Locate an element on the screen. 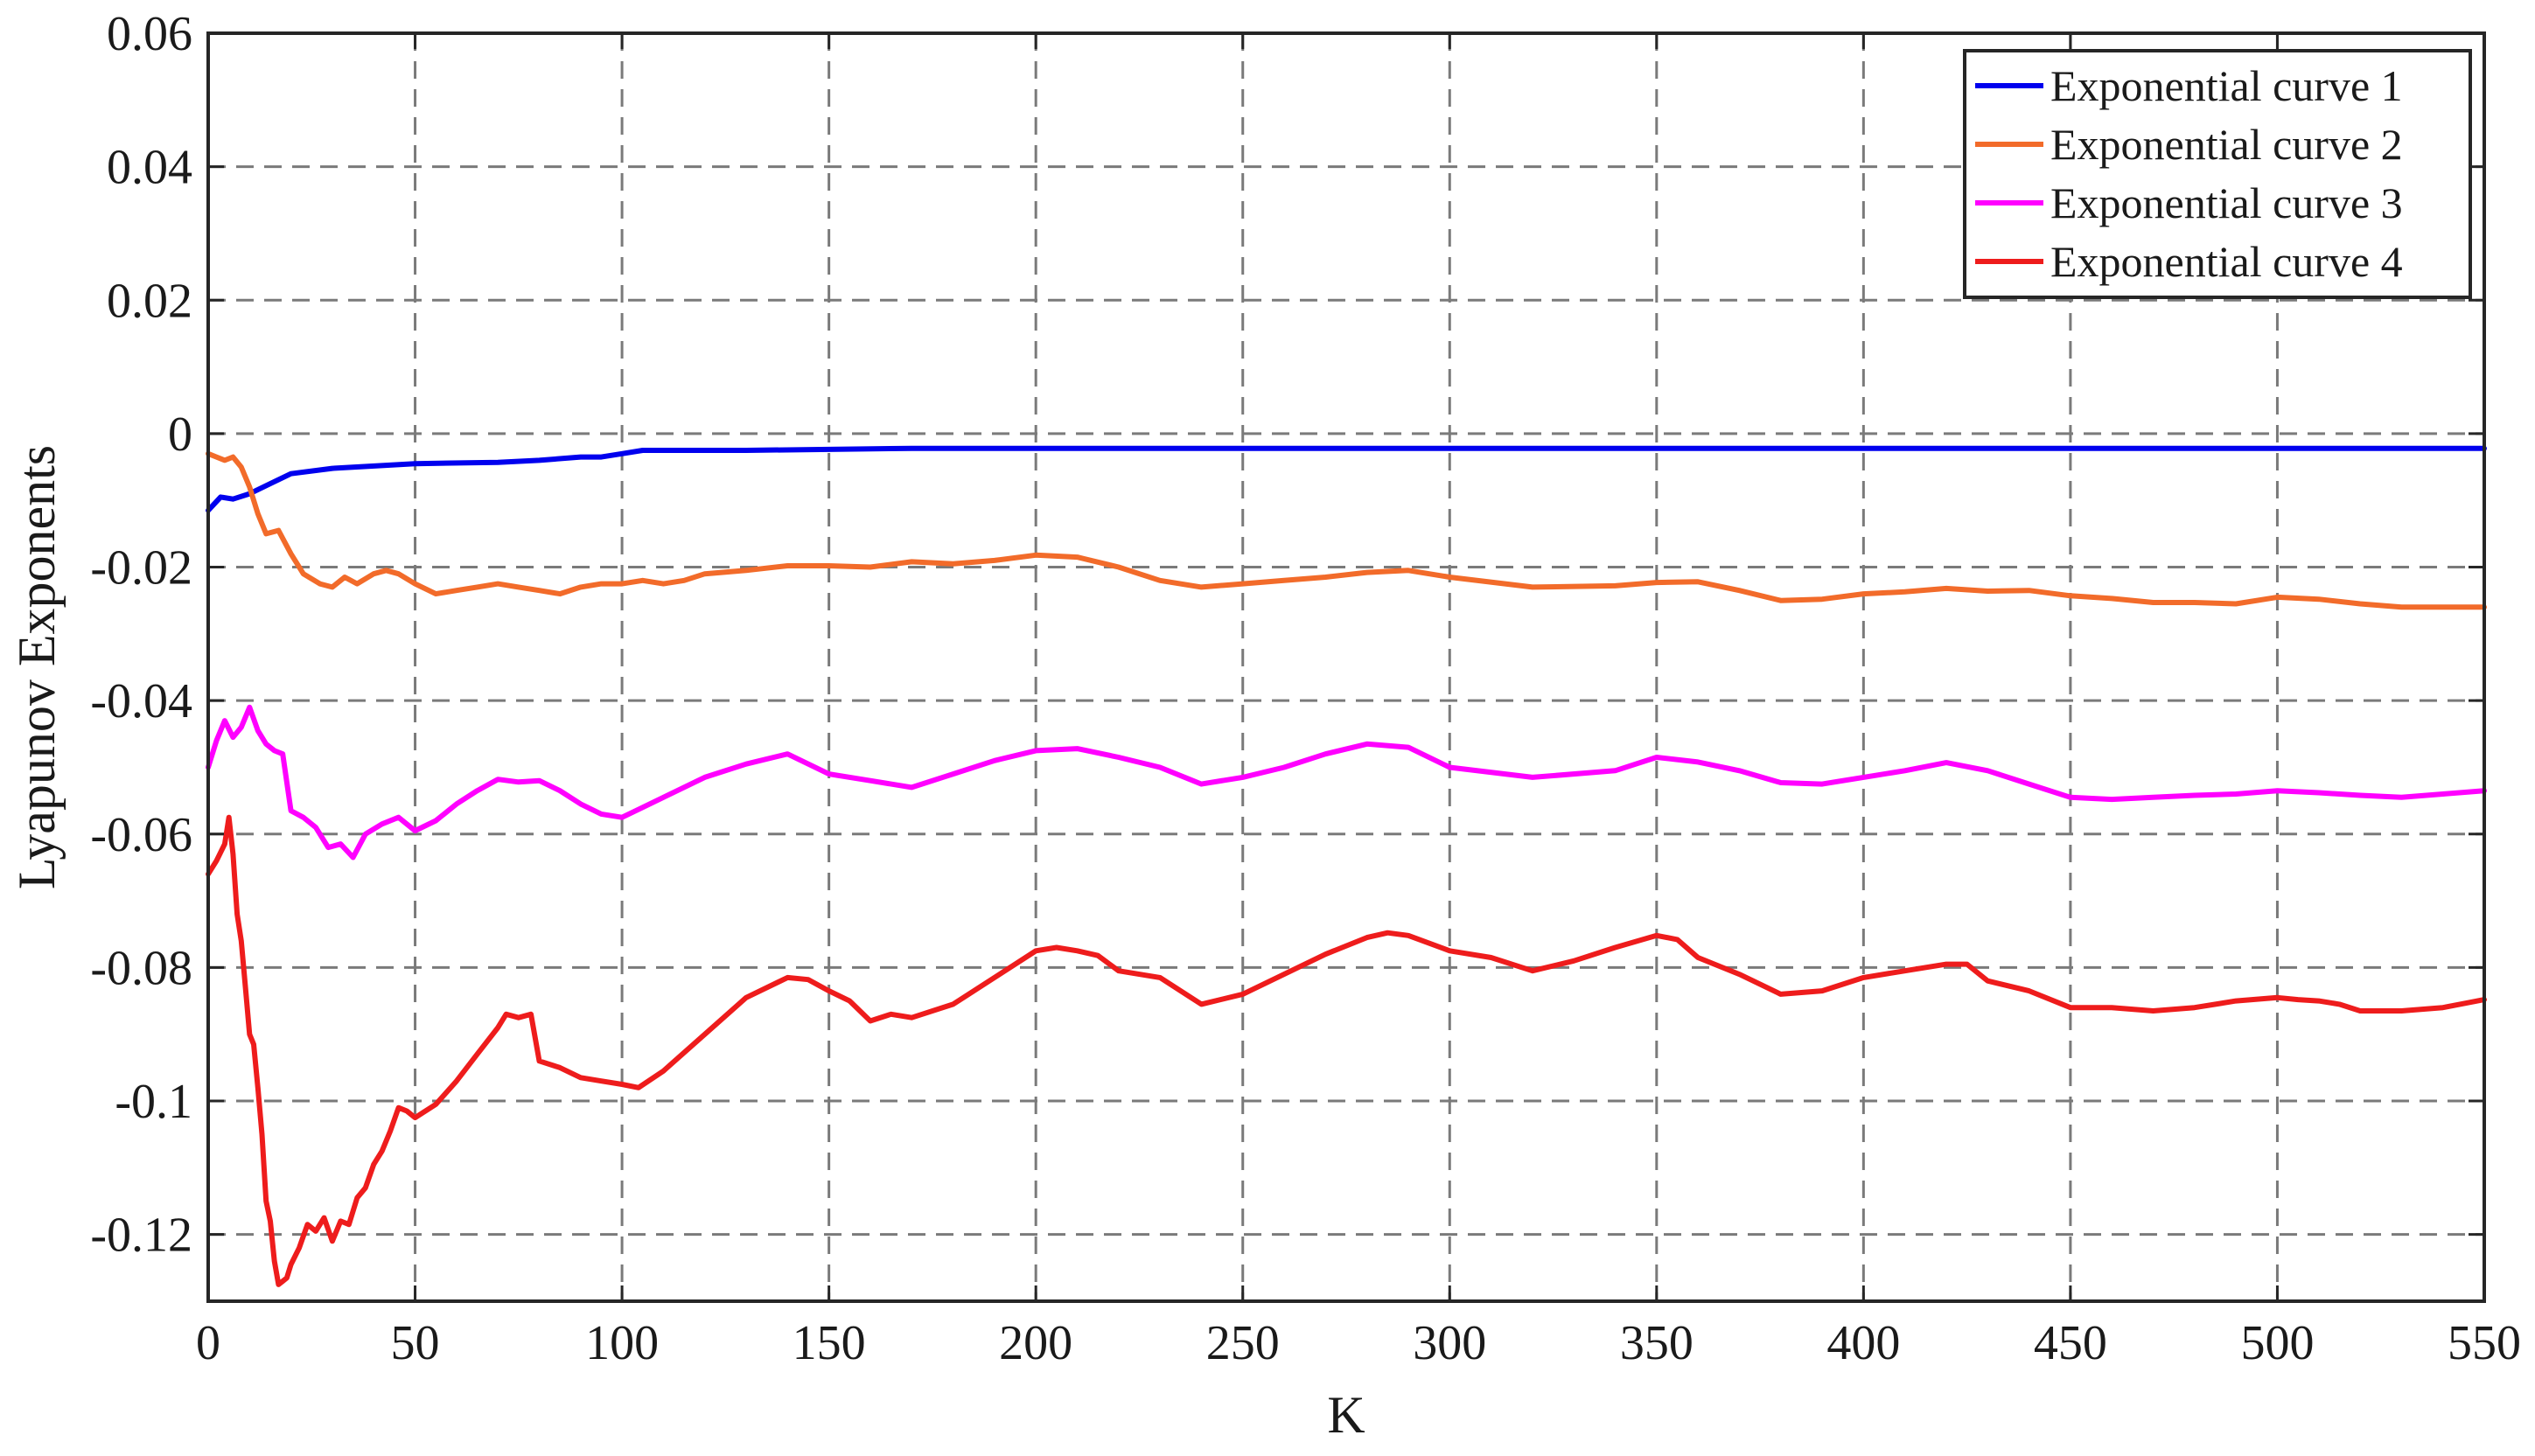  legend-box is located at coordinates (2217, 174).